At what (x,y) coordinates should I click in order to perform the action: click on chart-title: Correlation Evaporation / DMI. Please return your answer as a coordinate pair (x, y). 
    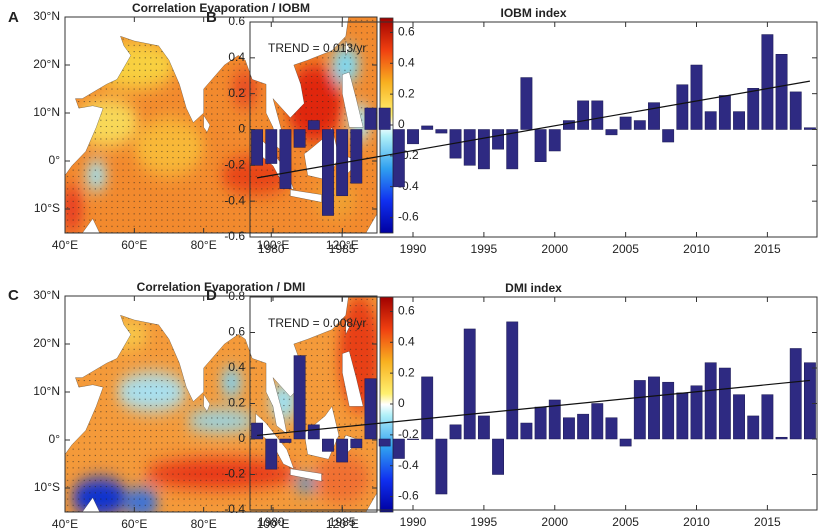
    Looking at the image, I should click on (221, 287).